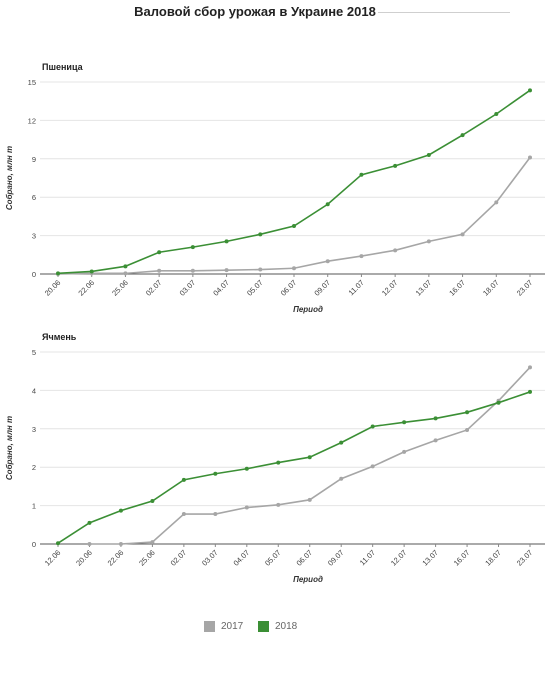 The width and height of the screenshot is (550, 682). What do you see at coordinates (308, 579) in the screenshot?
I see `barley-xaxis-label: Период` at bounding box center [308, 579].